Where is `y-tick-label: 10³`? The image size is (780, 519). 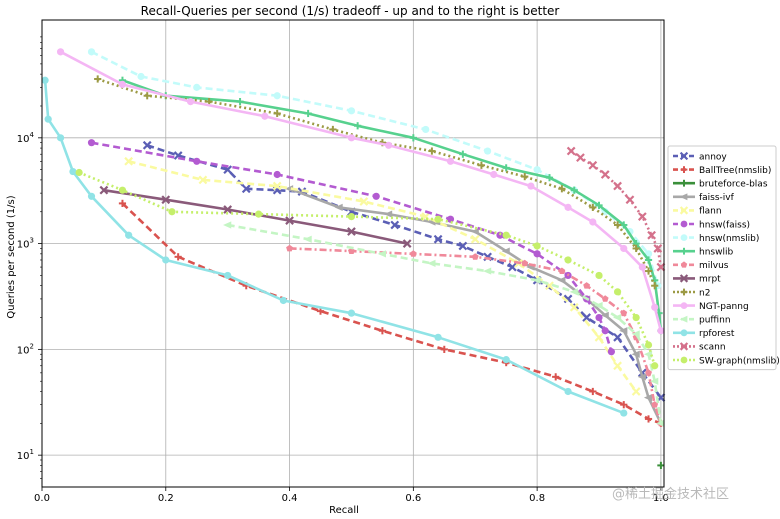
y-tick-label: 10³ is located at coordinates (25, 244).